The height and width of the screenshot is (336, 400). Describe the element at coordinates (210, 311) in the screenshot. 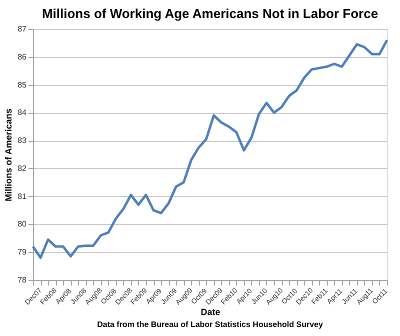

I see `x-axis-title: Date` at that location.